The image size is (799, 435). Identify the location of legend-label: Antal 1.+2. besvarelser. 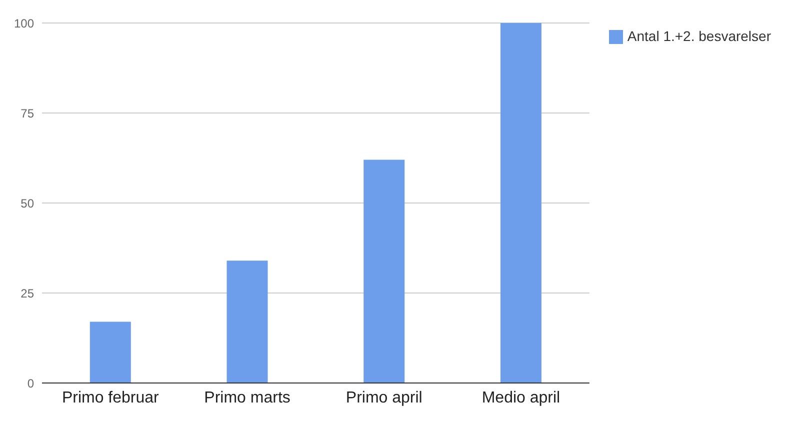
(699, 36).